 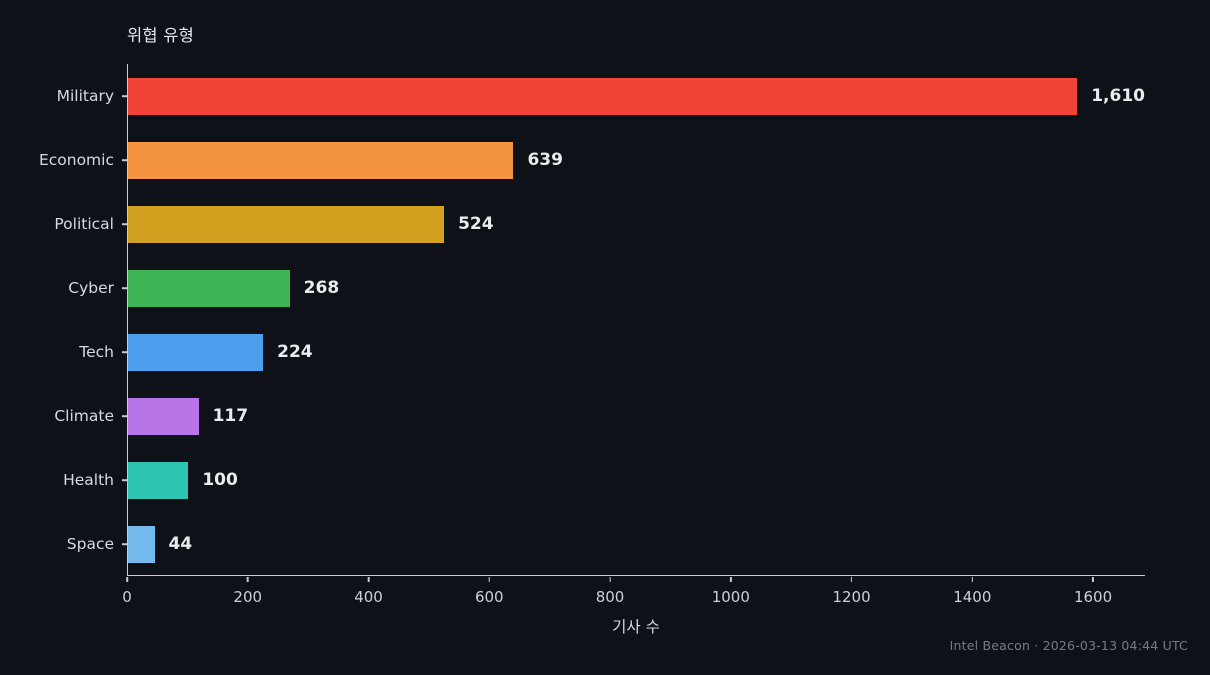 I want to click on x-tick-label: 1000, so click(x=730, y=597).